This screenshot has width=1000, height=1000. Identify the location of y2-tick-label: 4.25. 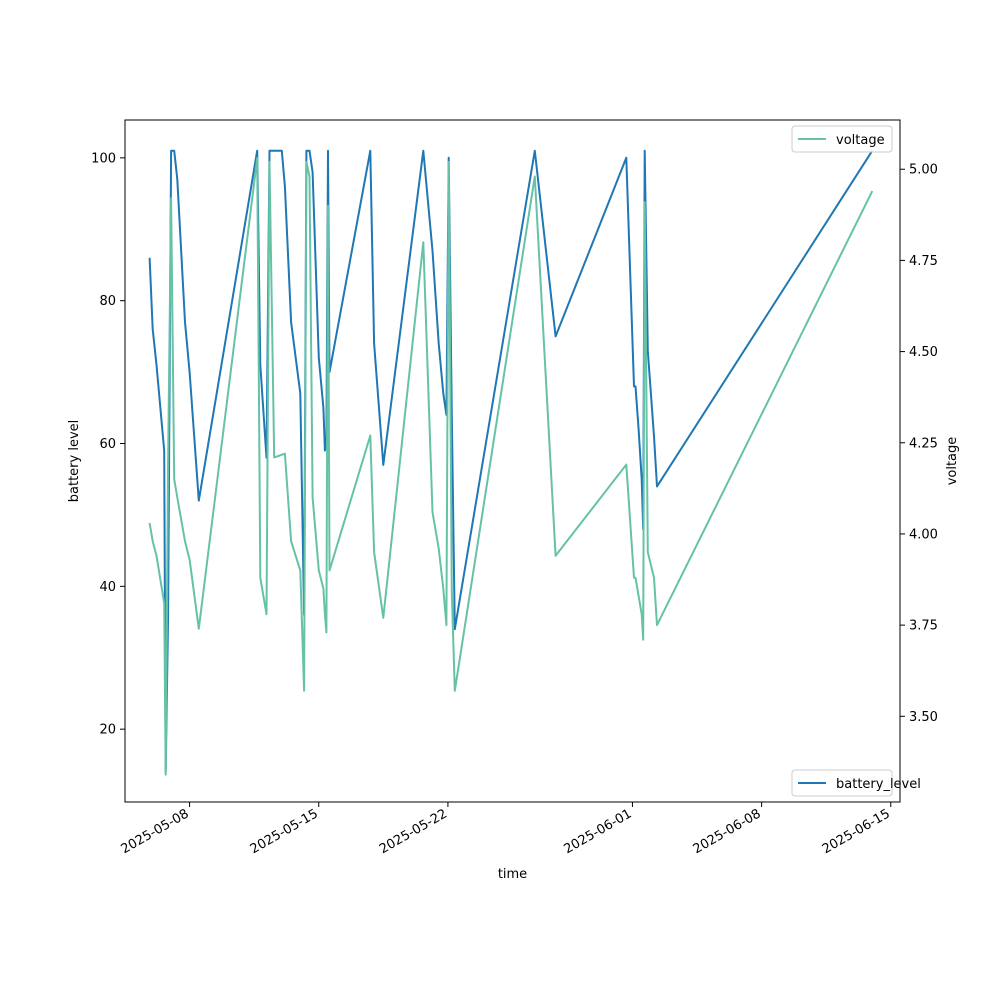
(923, 443).